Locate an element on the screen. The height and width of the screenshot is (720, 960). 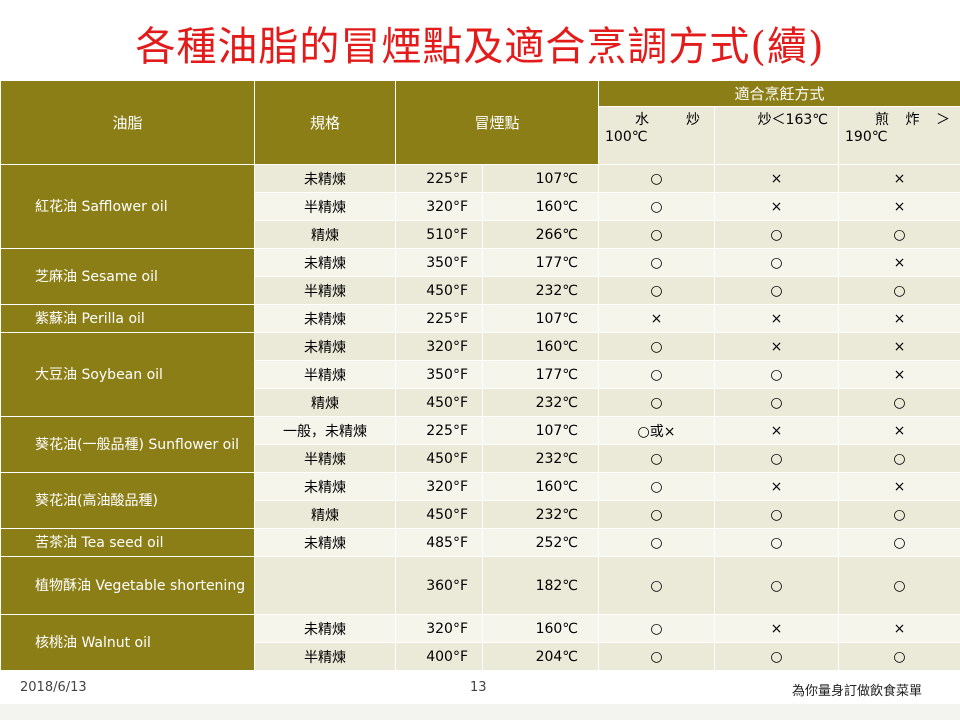
celsius-cell: 107℃ is located at coordinates (540, 430).